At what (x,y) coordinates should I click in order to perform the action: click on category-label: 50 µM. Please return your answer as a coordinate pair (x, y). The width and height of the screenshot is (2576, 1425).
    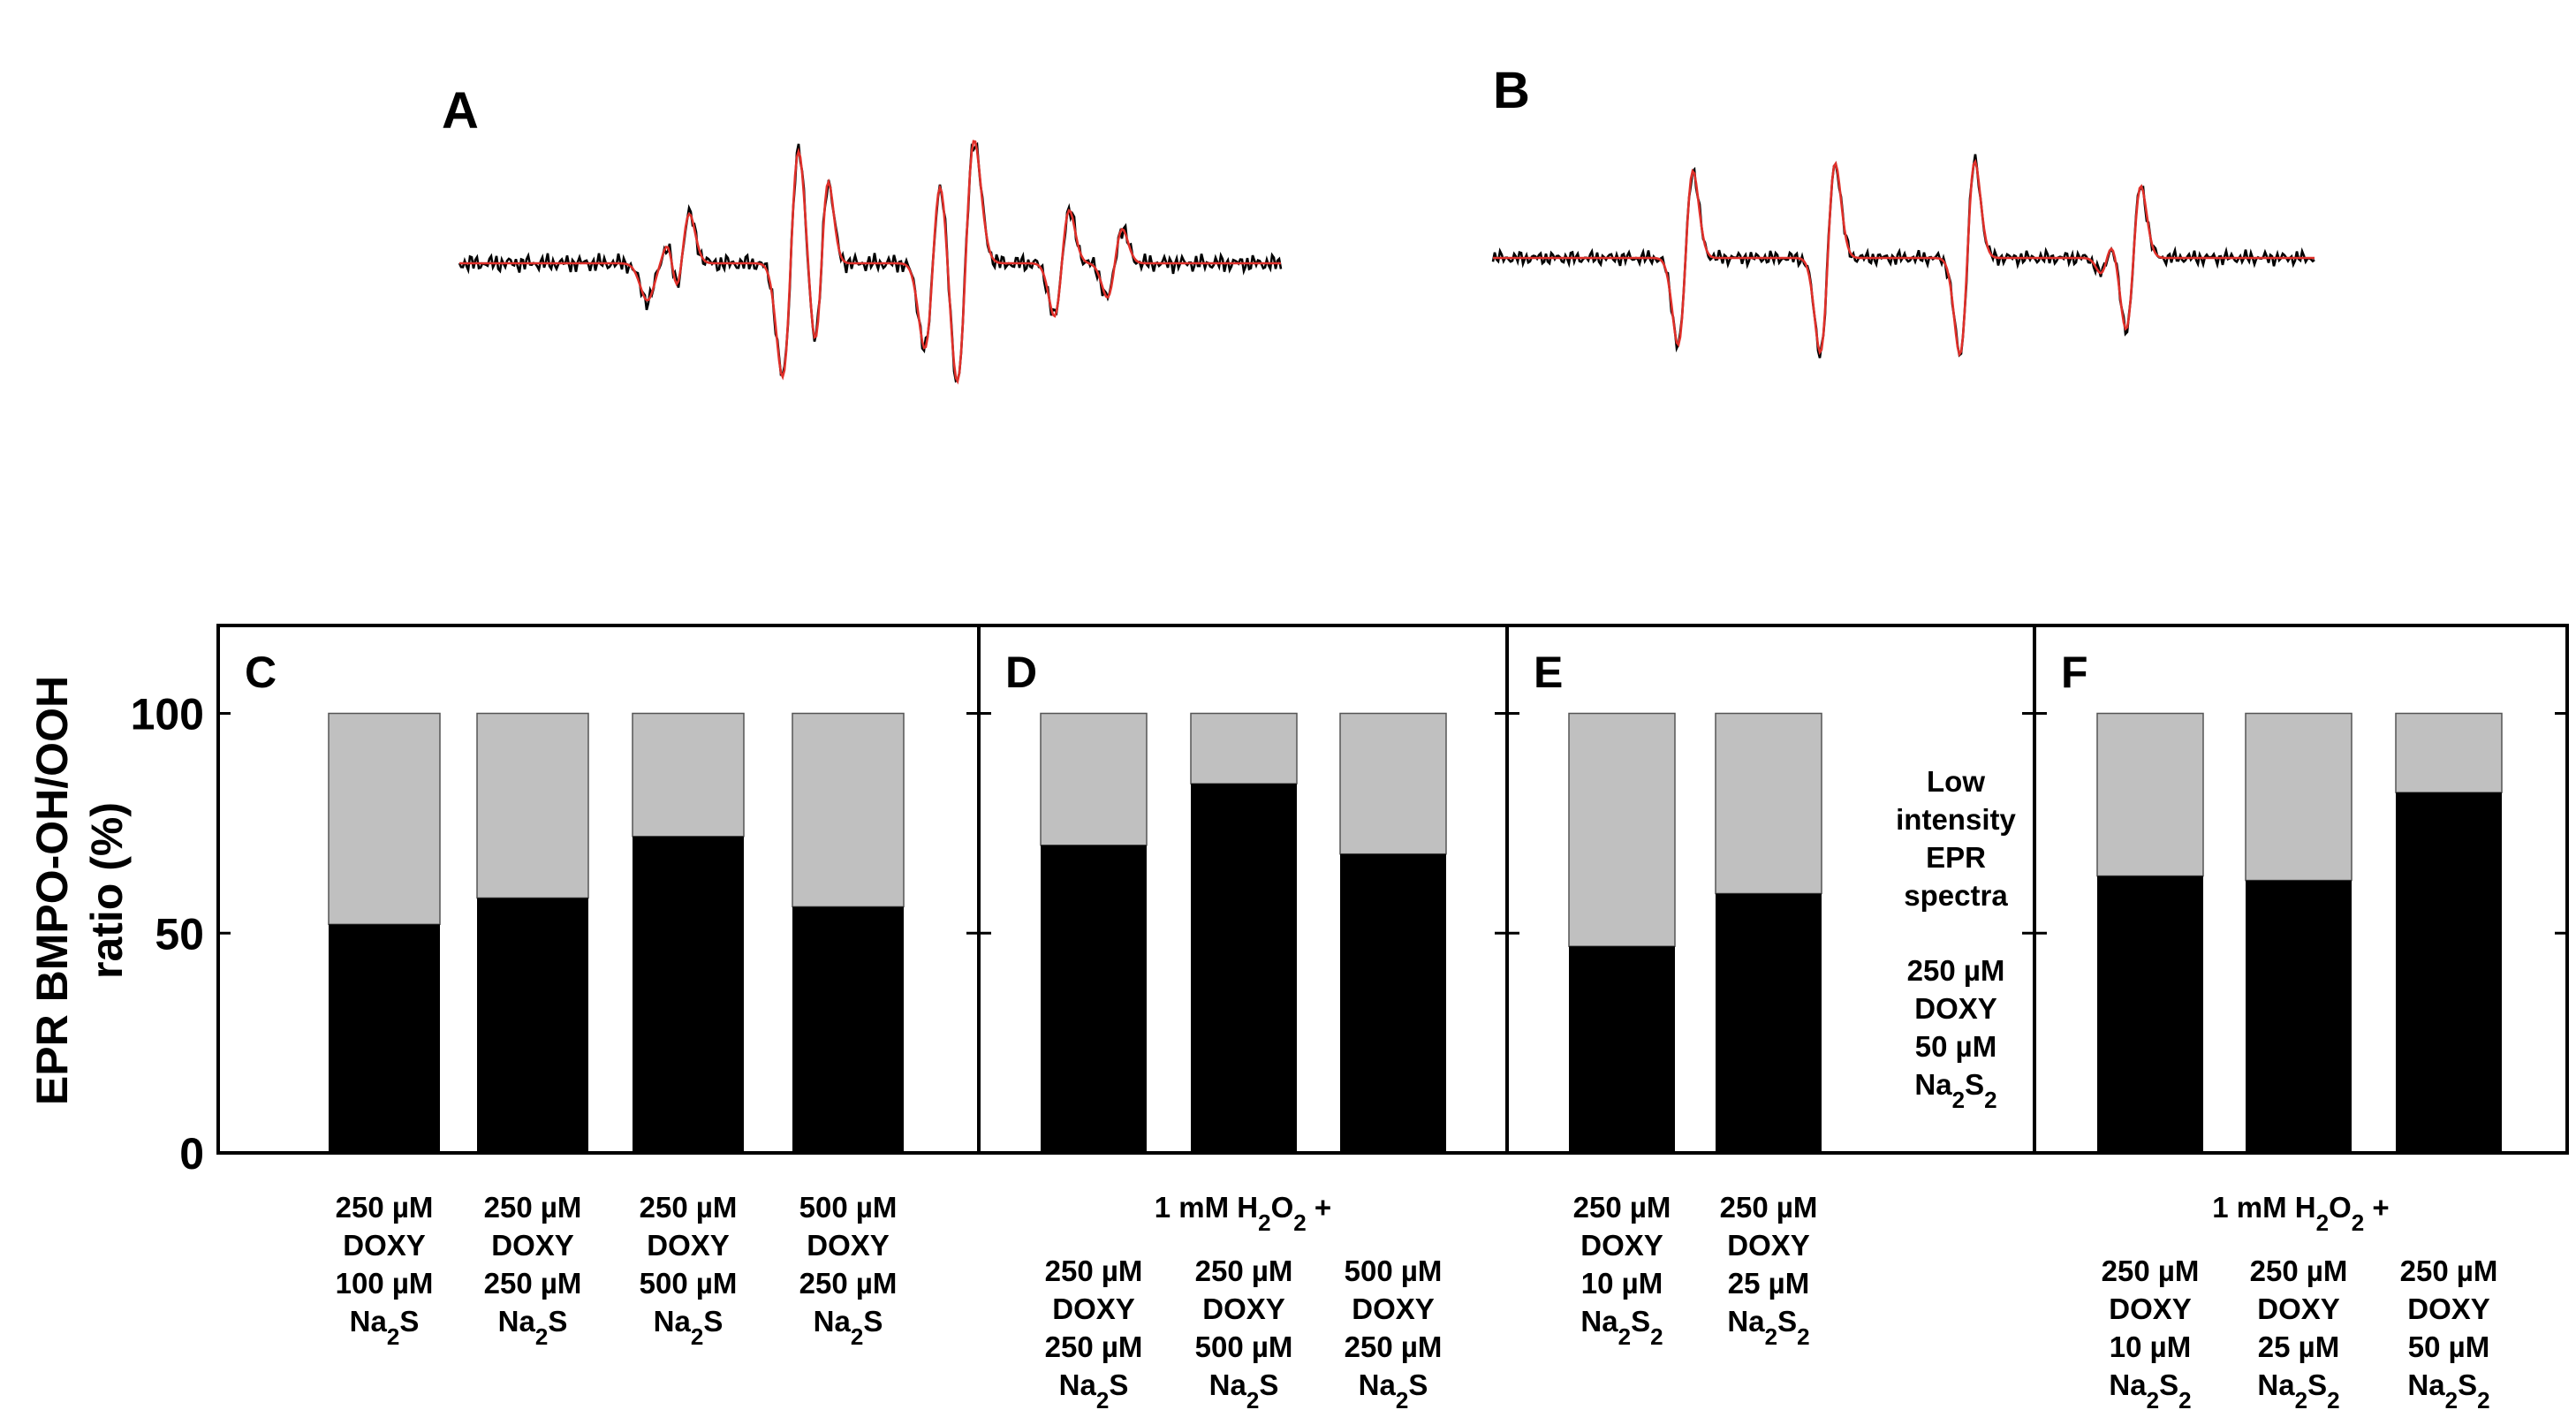
    Looking at the image, I should click on (2449, 1346).